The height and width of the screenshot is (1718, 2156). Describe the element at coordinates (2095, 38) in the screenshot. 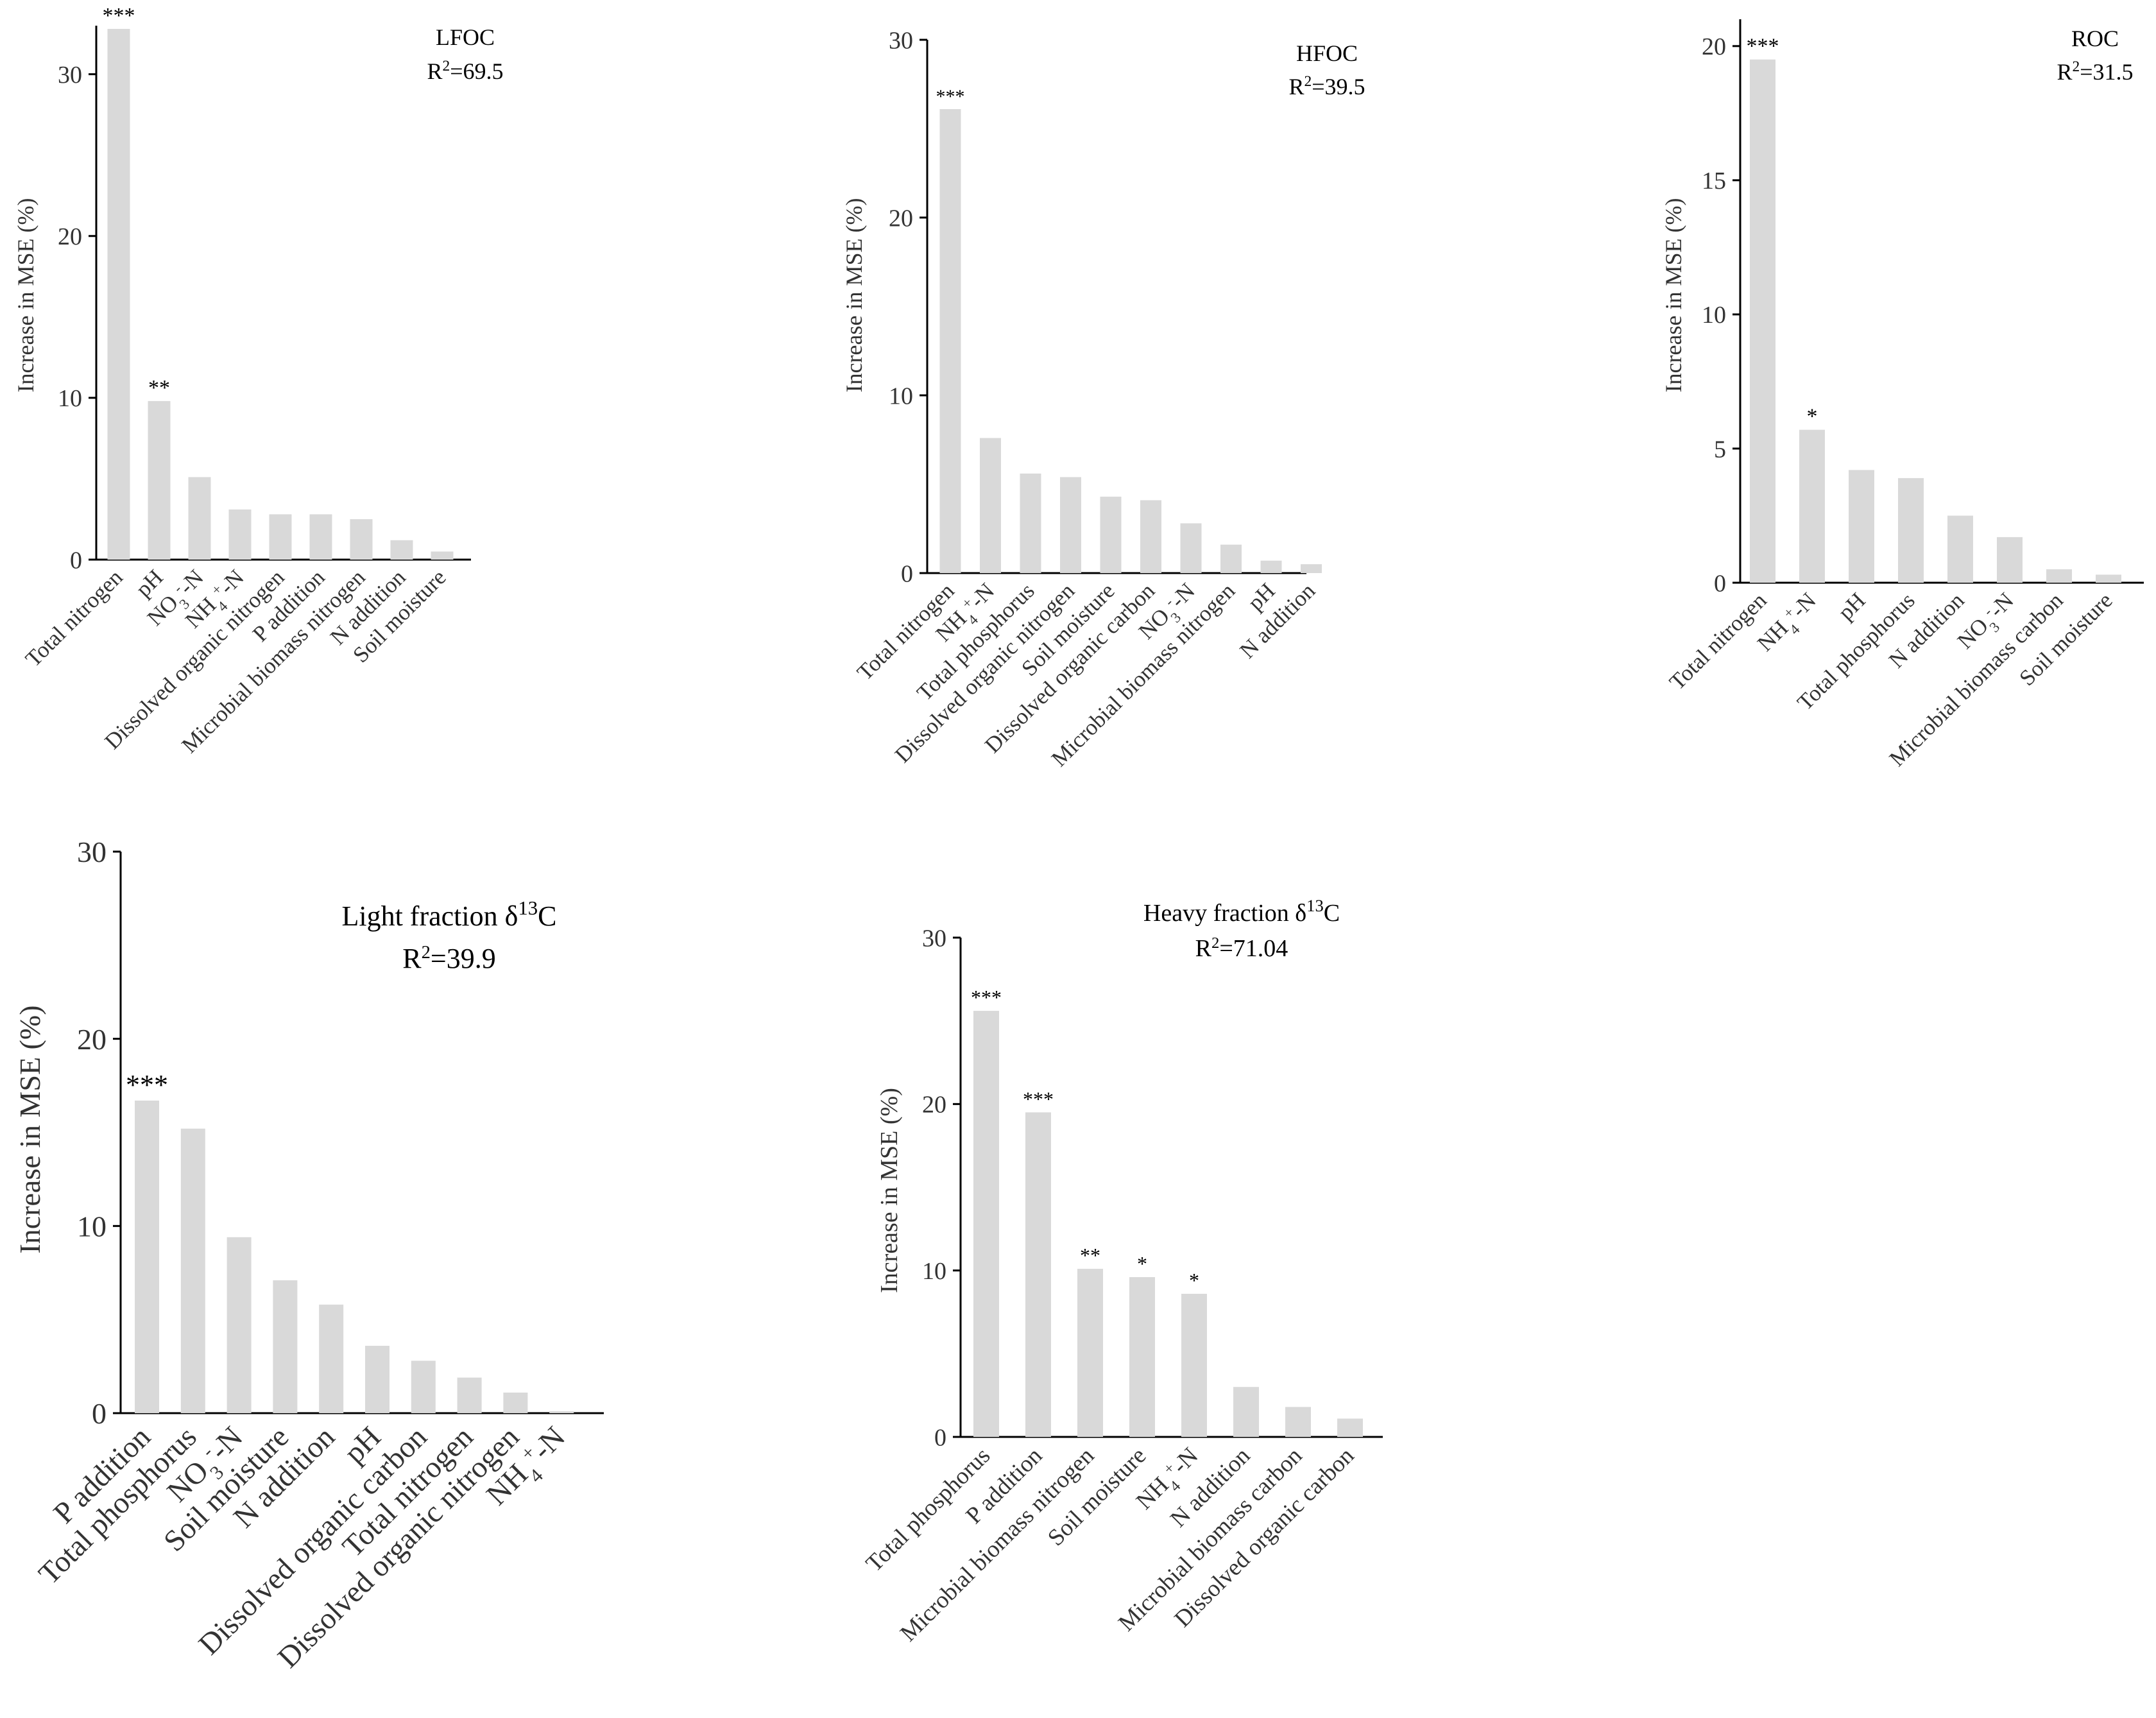

I see `chart-title: ROC` at that location.